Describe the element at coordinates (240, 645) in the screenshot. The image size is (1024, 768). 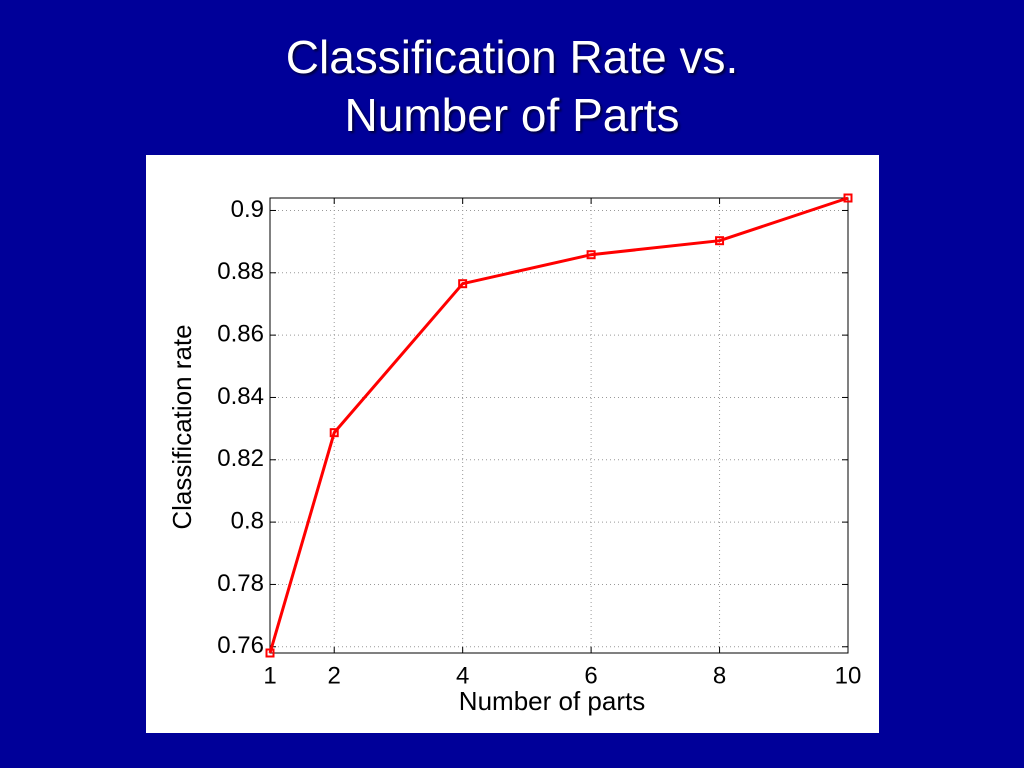
I see `y-tick-label: 0.76` at that location.